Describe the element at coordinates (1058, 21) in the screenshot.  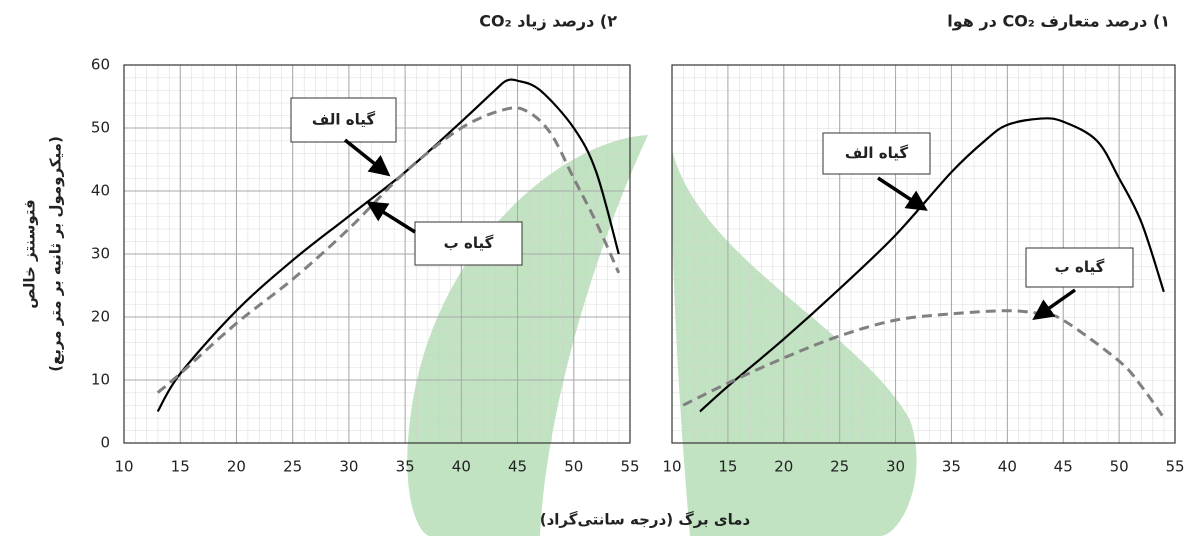
I see `chart-title: ۱) درصد متعارف CO₂ در هوا` at that location.